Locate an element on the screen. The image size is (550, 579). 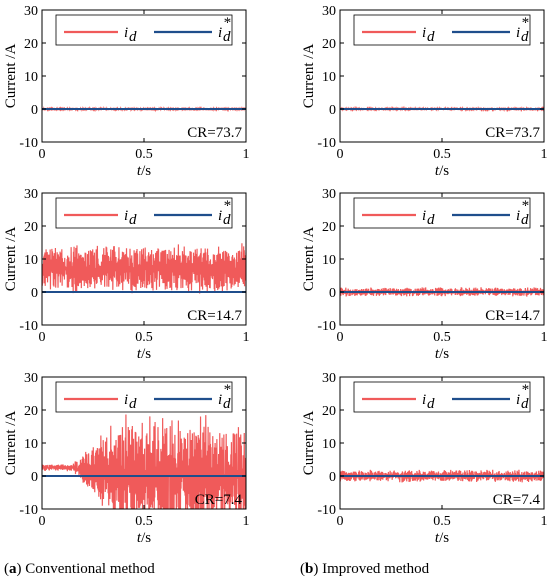
caption-text: ) Improved method is located at coordinates (371, 569).